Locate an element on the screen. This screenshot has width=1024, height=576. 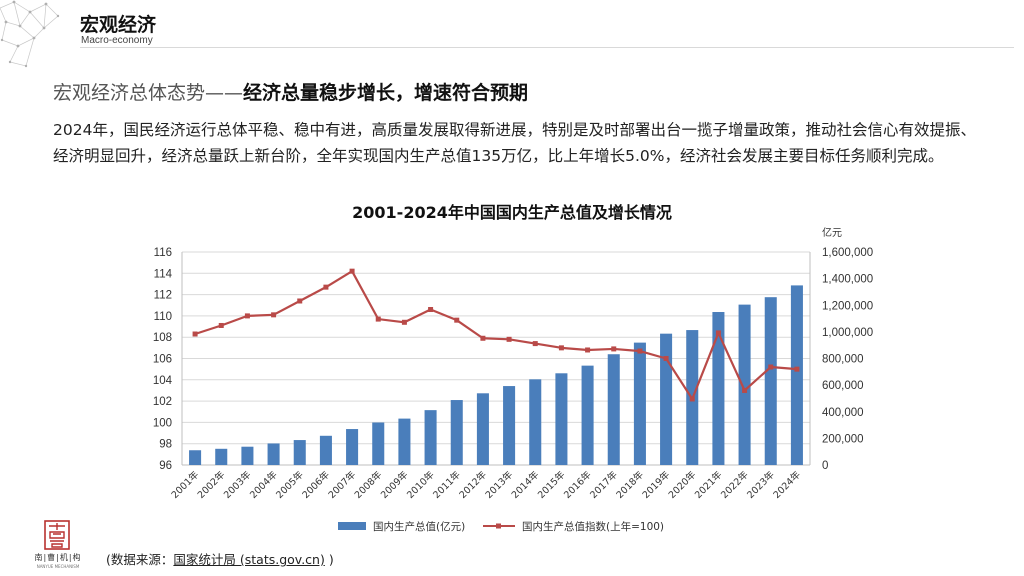
y-right-tick-label: 1,400,000 is located at coordinates (847, 280).